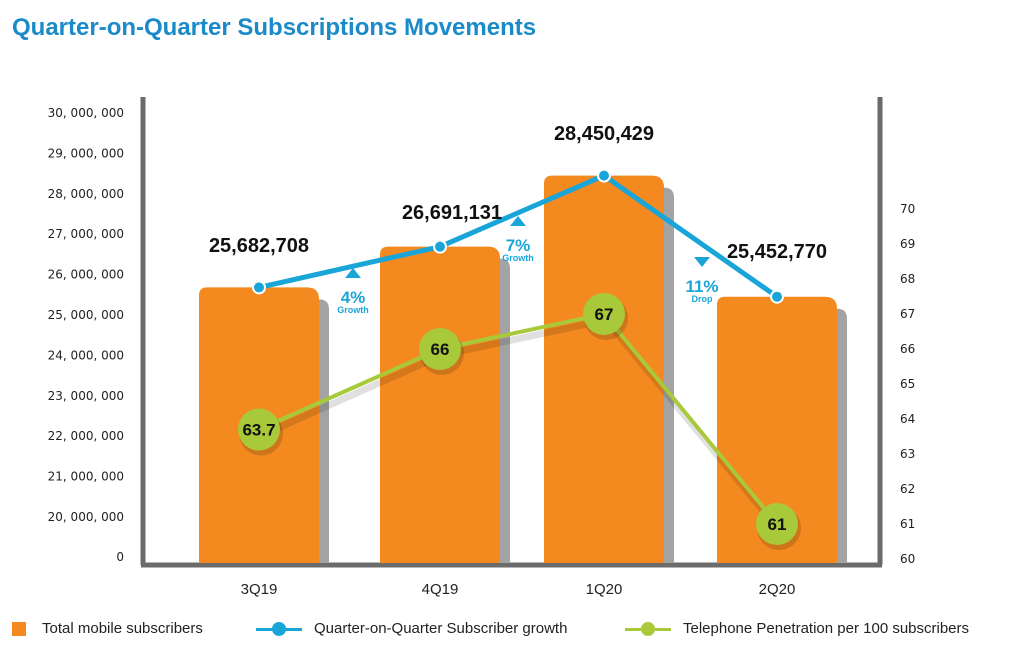  Describe the element at coordinates (907, 419) in the screenshot. I see `y-right-tick-label: 64` at that location.